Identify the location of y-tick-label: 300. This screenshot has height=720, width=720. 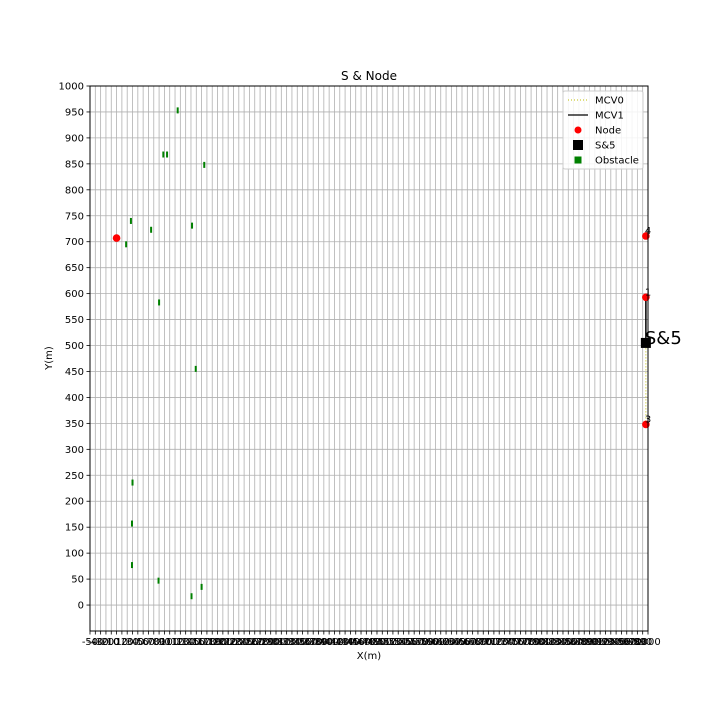
(74, 450).